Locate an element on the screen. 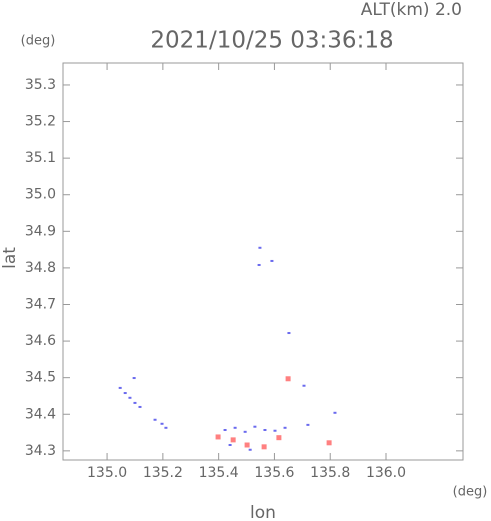  y-tick-label: 35.3 is located at coordinates (40, 85).